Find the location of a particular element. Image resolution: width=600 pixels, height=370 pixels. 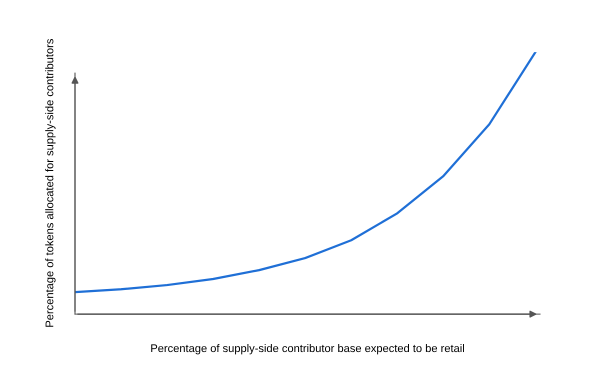

y-axis-title: Percentage of tokens allocated for supply-side contributors is located at coordinates (50, 183).